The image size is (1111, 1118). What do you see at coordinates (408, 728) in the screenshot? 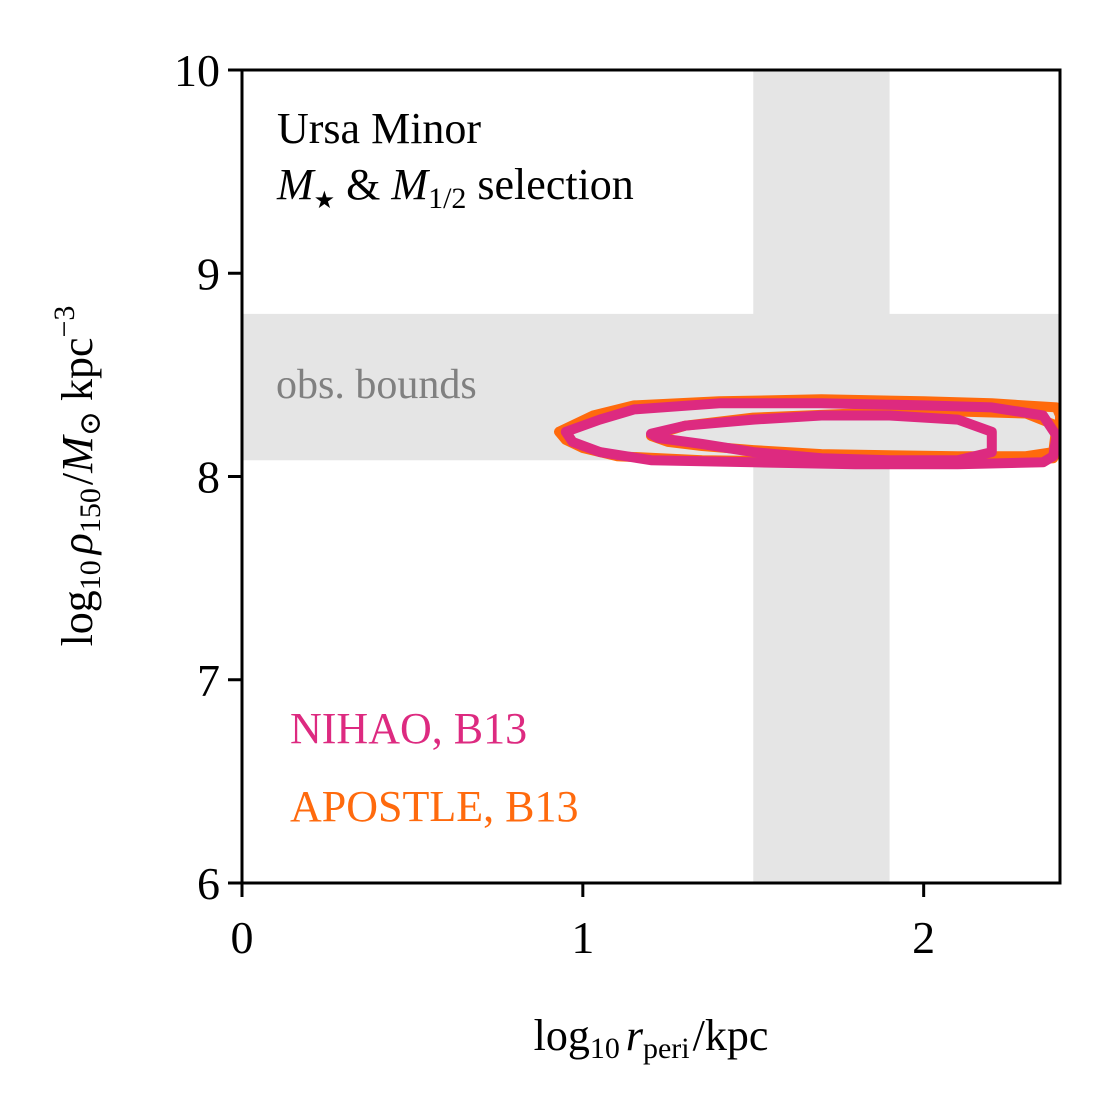
I see `legend-nihao: NIHAO, B13` at bounding box center [408, 728].